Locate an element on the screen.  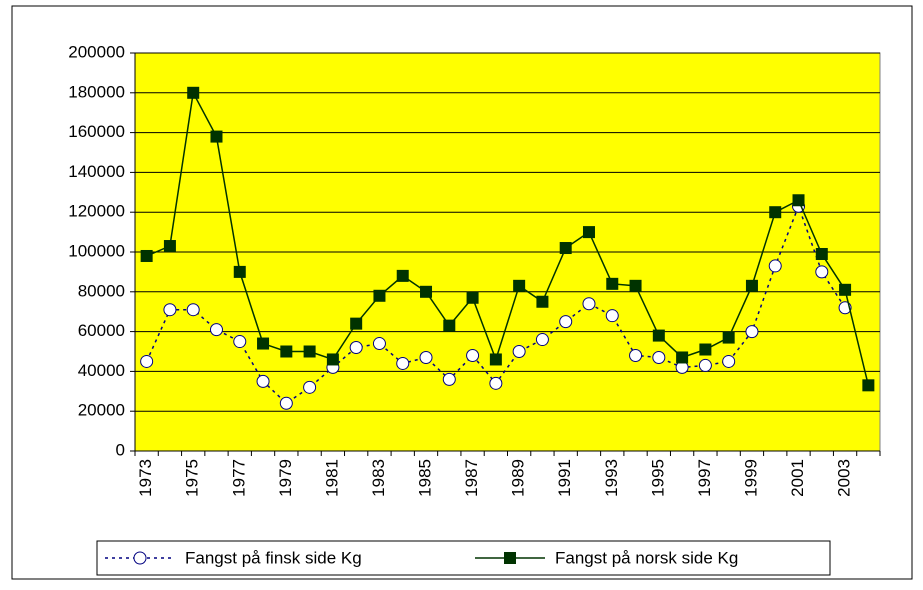
y-tick-label: 160000 is located at coordinates (96, 131).